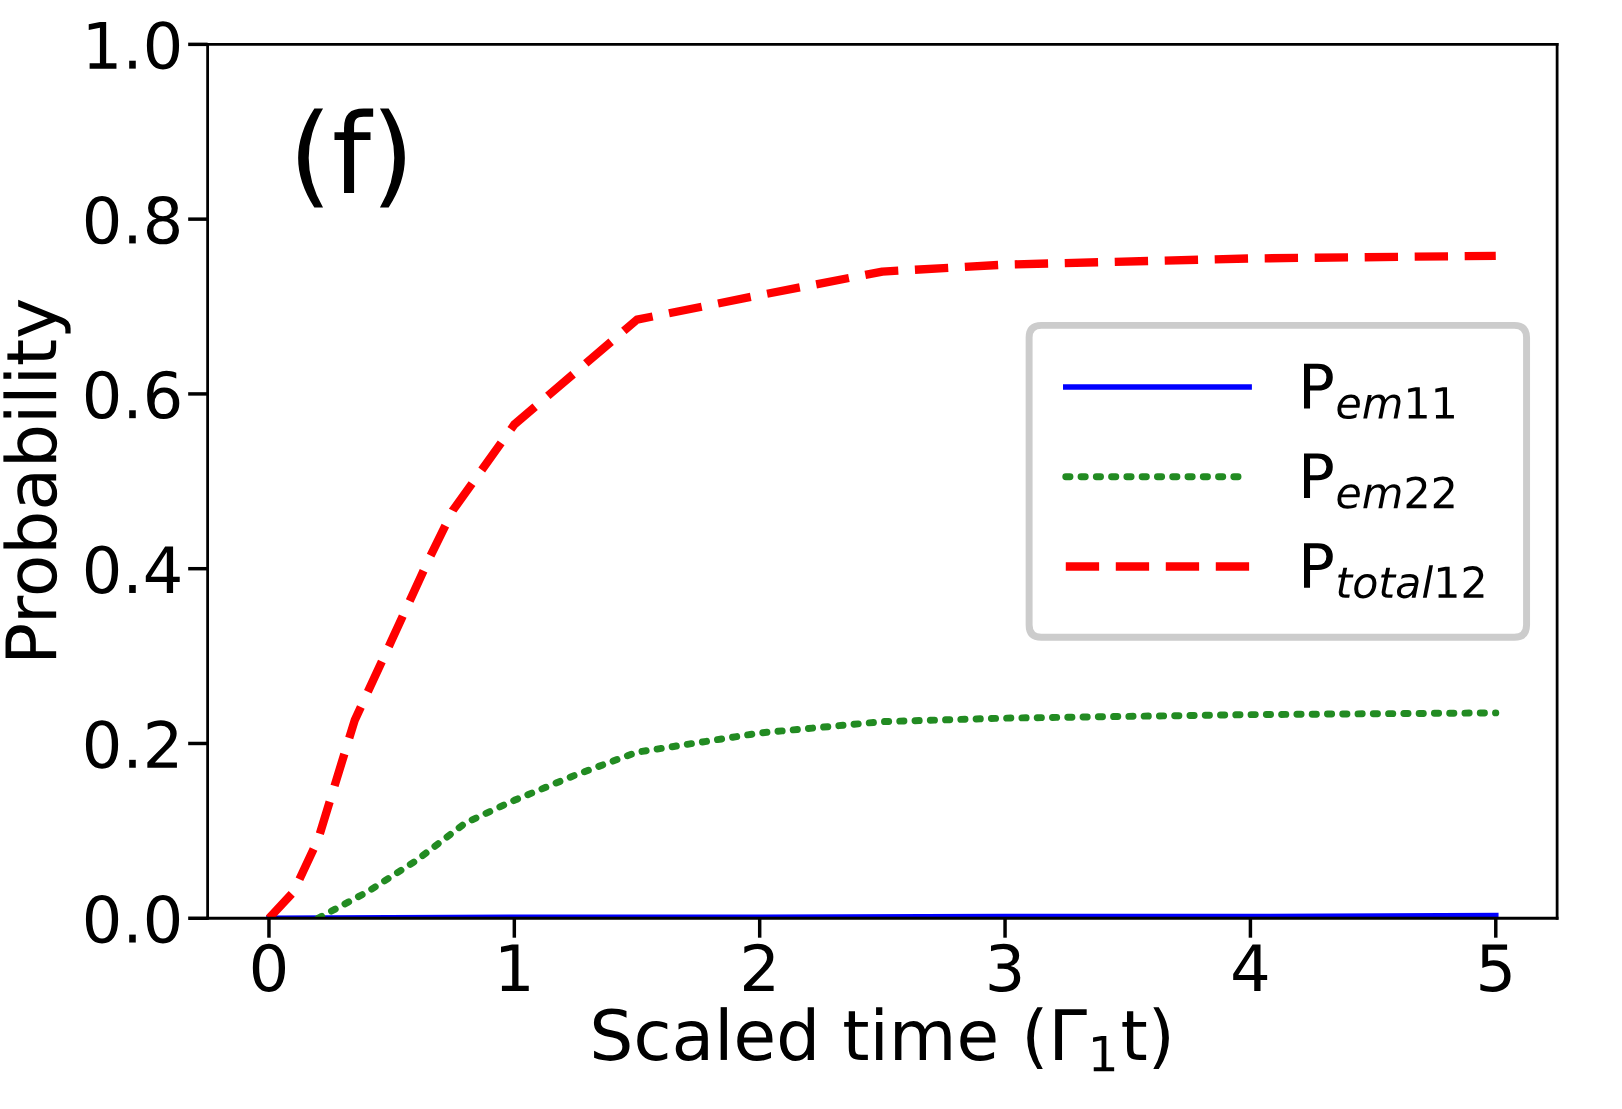 The height and width of the screenshot is (1109, 1622). I want to click on y-tick-label: 0.6, so click(132, 395).